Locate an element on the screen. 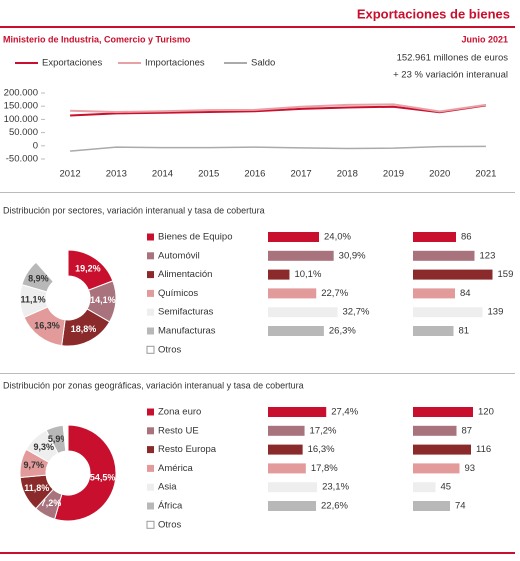  bar-label: 22,7% is located at coordinates (334, 293).